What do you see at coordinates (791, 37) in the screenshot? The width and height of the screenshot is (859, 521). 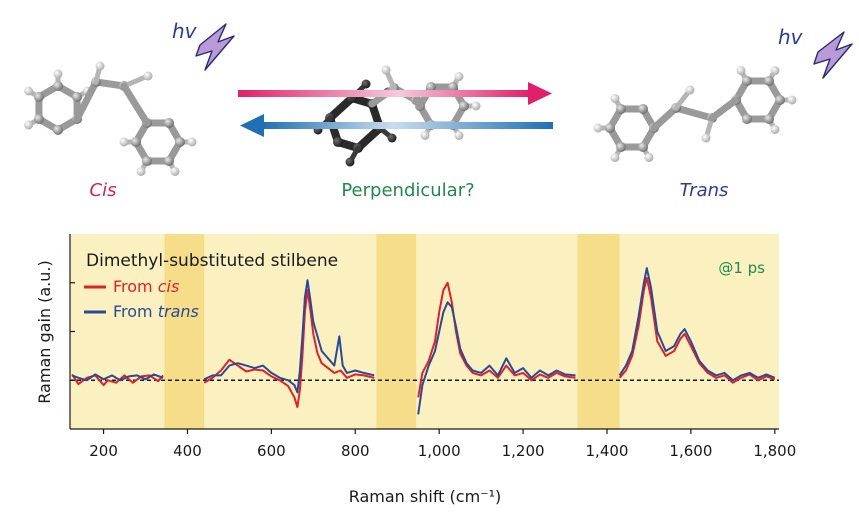 I see `hv-label-right: hv` at bounding box center [791, 37].